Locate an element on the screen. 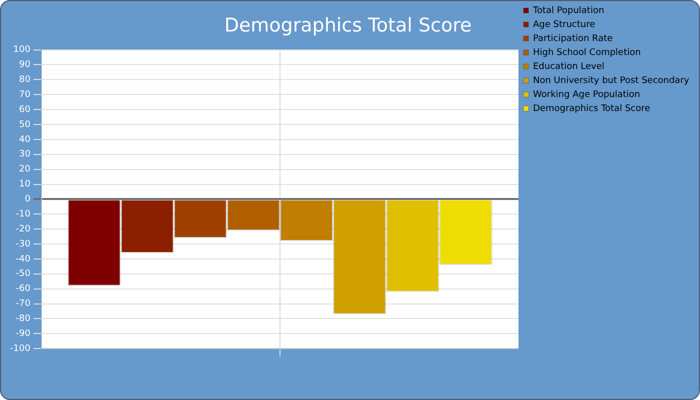 The width and height of the screenshot is (700, 400). y-tick-label: 40 is located at coordinates (24, 139).